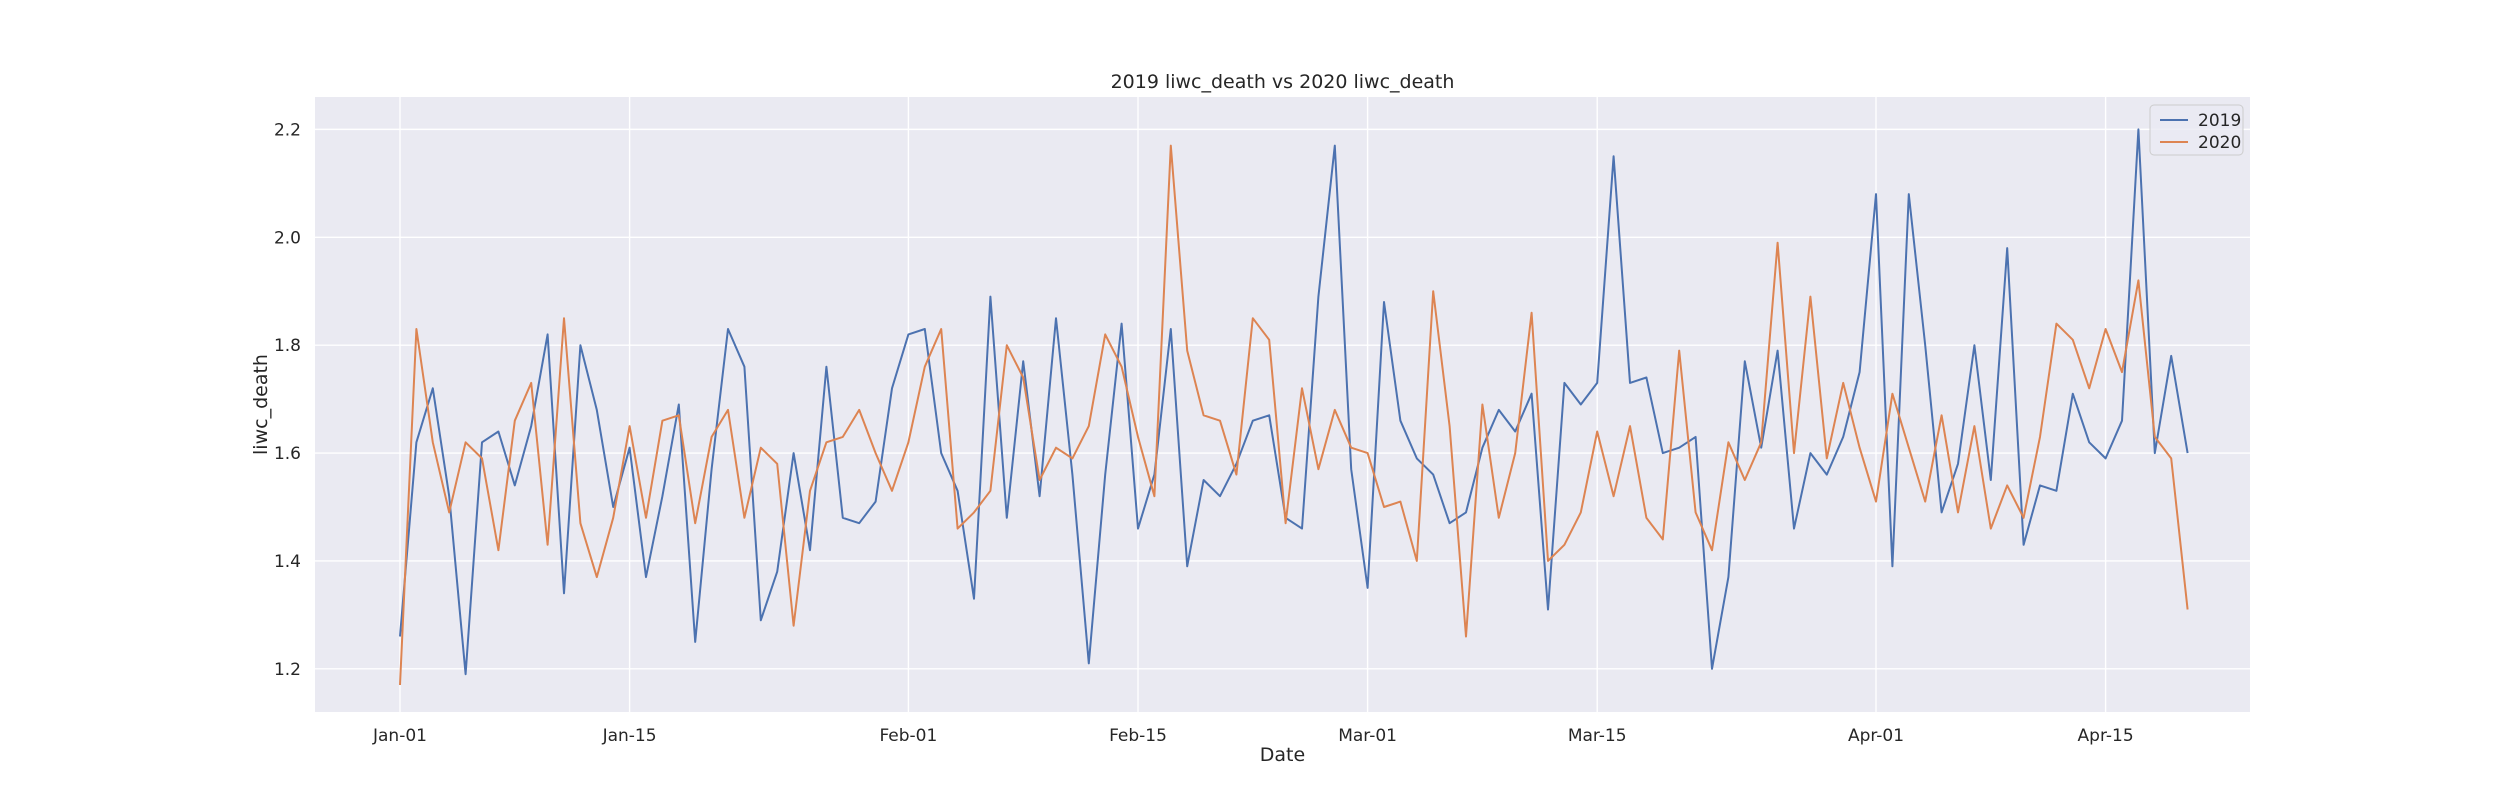 This screenshot has width=2500, height=800. I want to click on x-axis-label: Date, so click(1282, 755).